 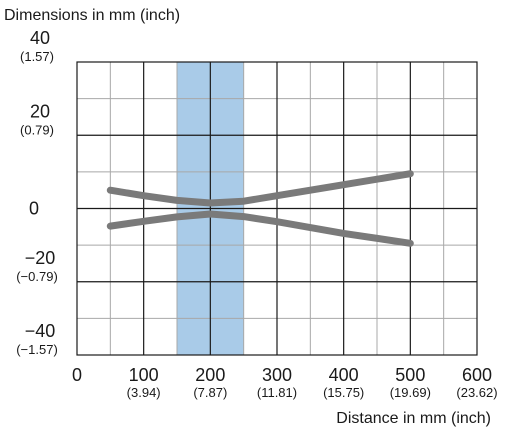 I want to click on y-tick-sublabel: (−0.79), so click(x=37, y=276).